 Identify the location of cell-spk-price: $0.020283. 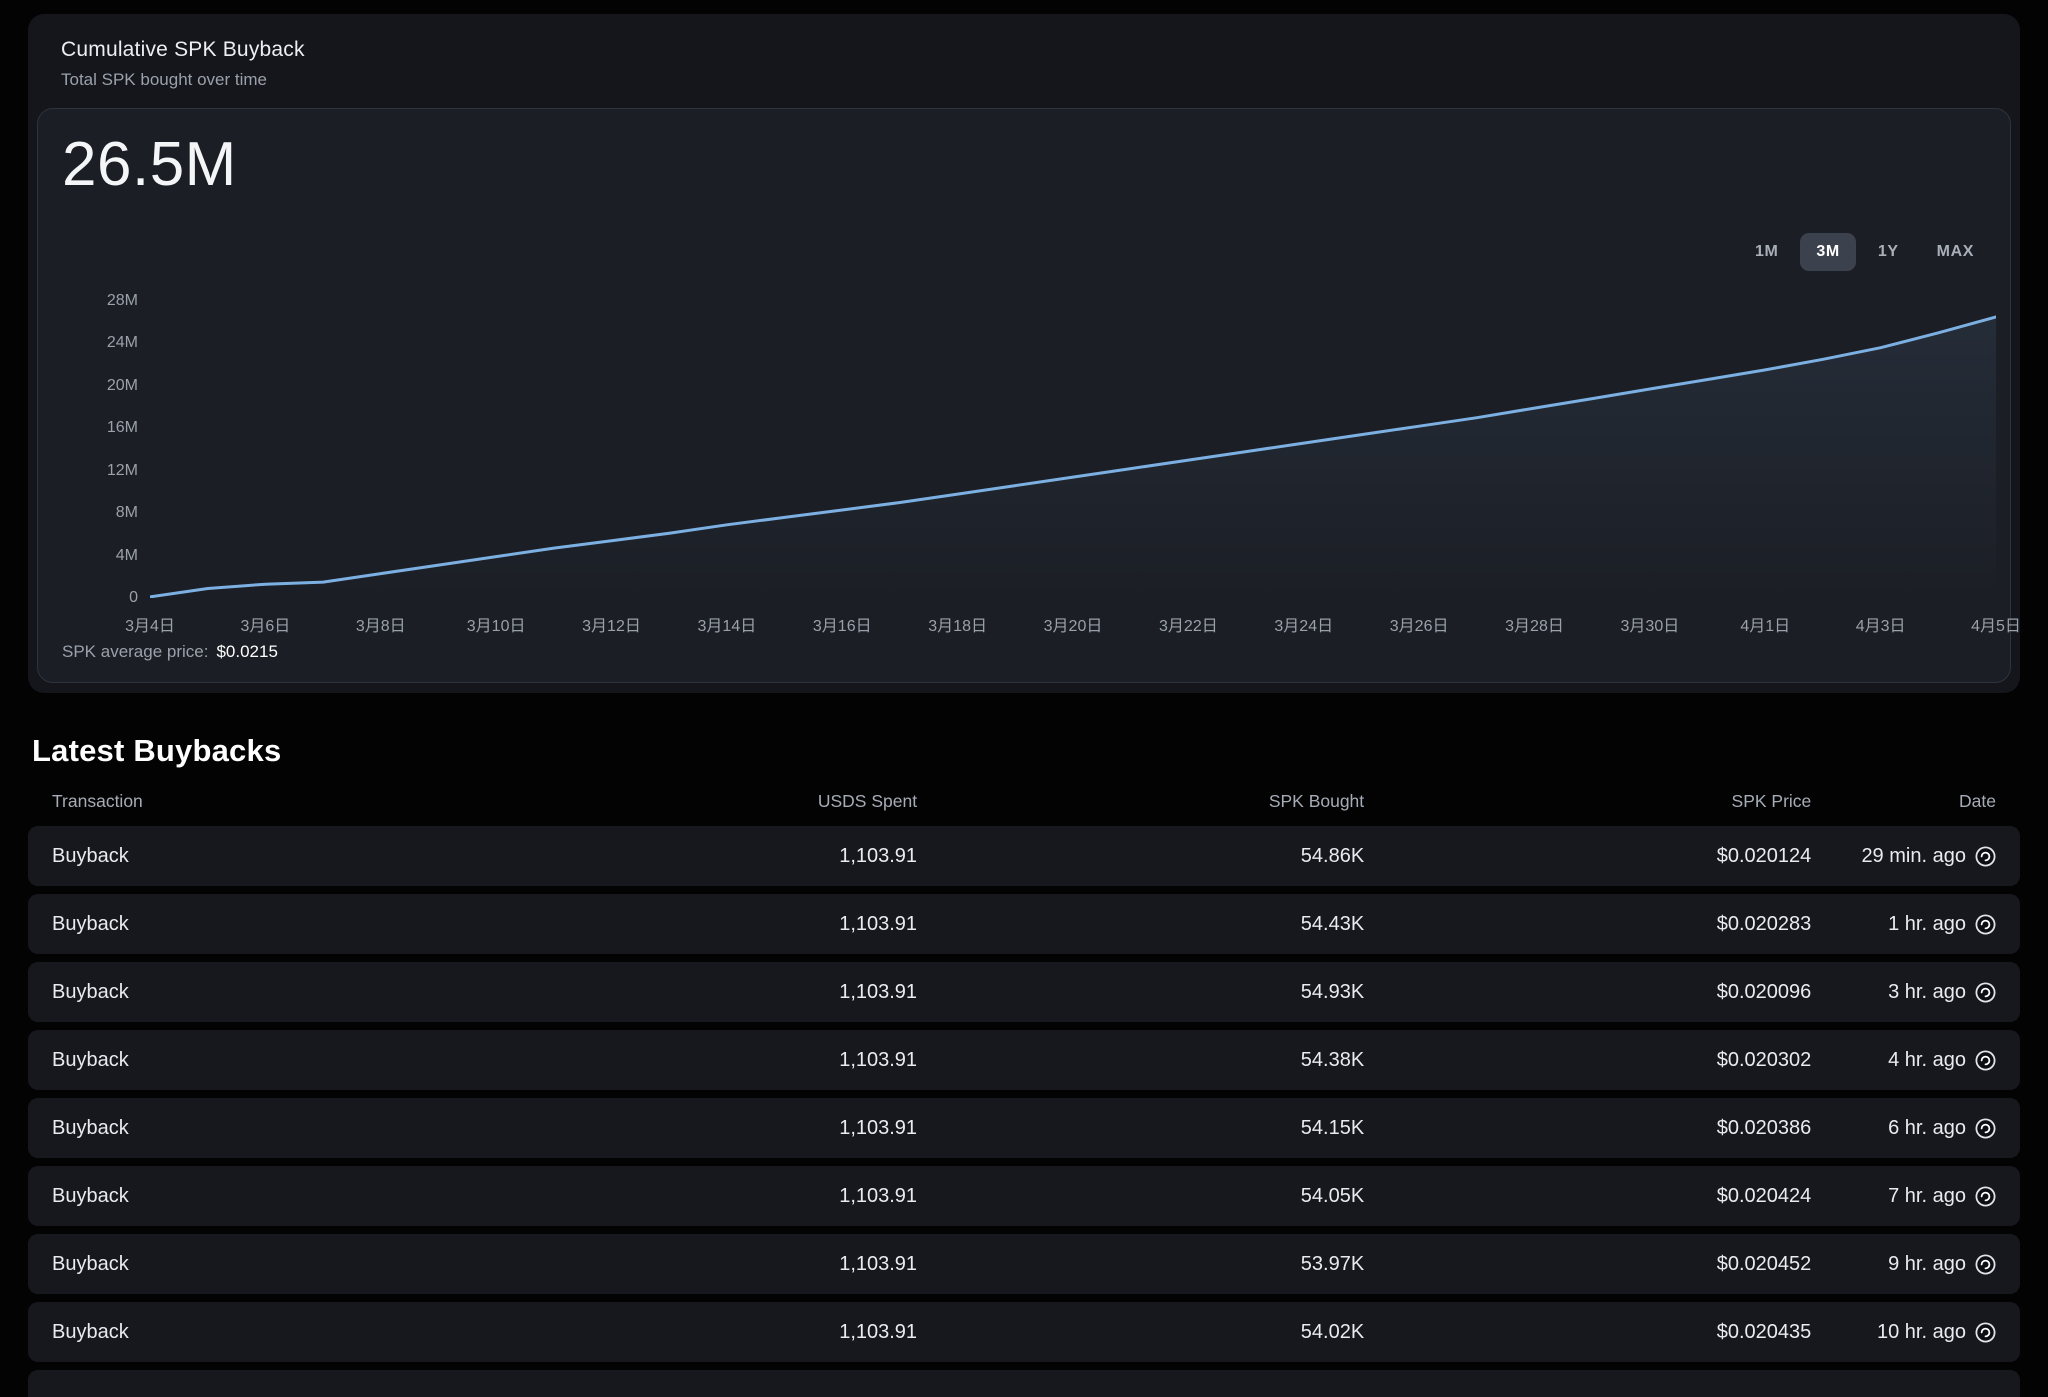
(1764, 923).